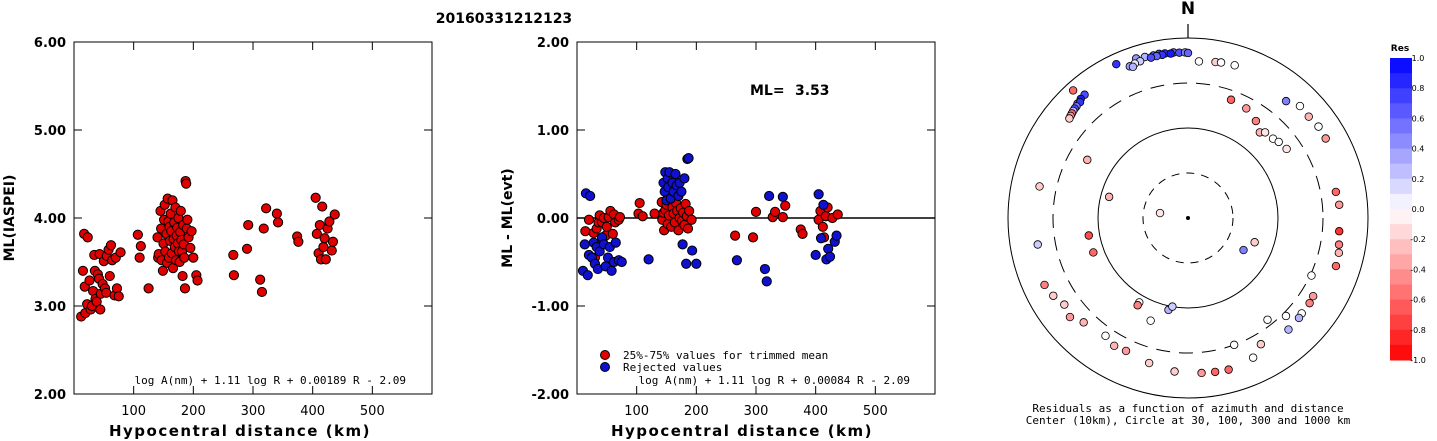  Describe the element at coordinates (1418, 300) in the screenshot. I see `colorbar-tick-label: -0.6` at that location.